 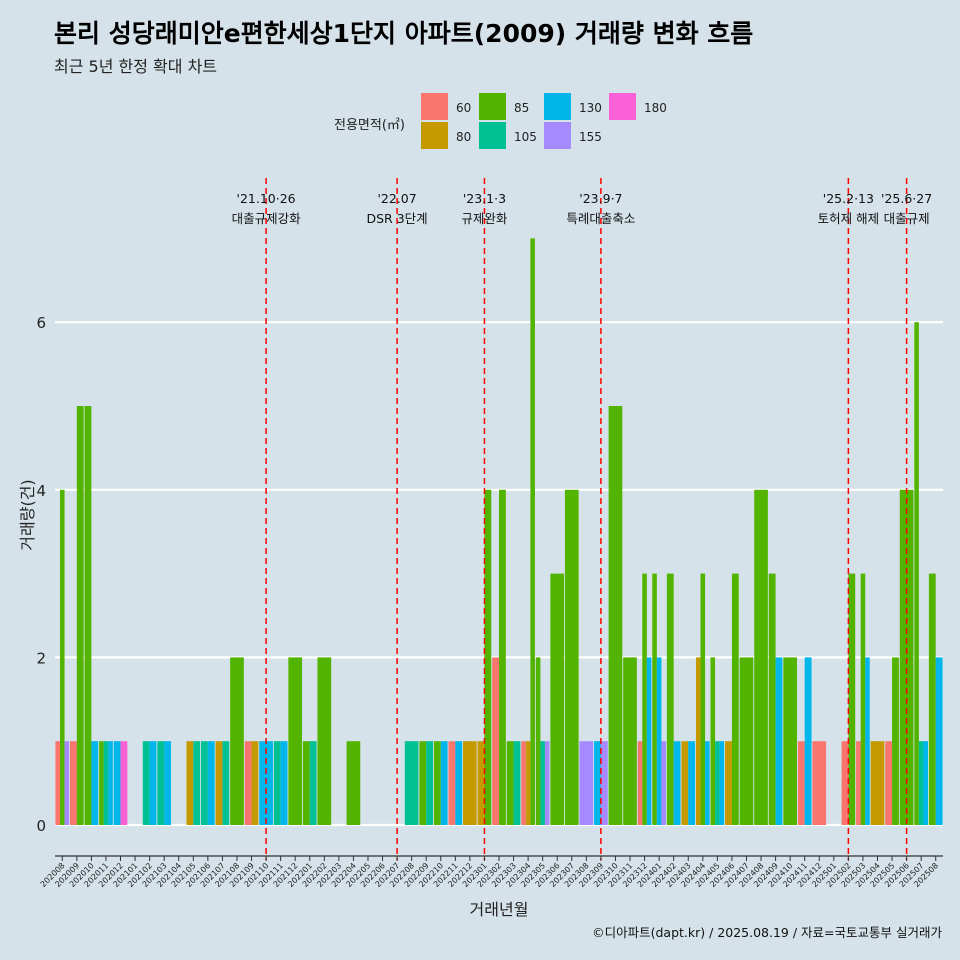 I want to click on event-sublabel: DSR 3단계, so click(x=397, y=218).